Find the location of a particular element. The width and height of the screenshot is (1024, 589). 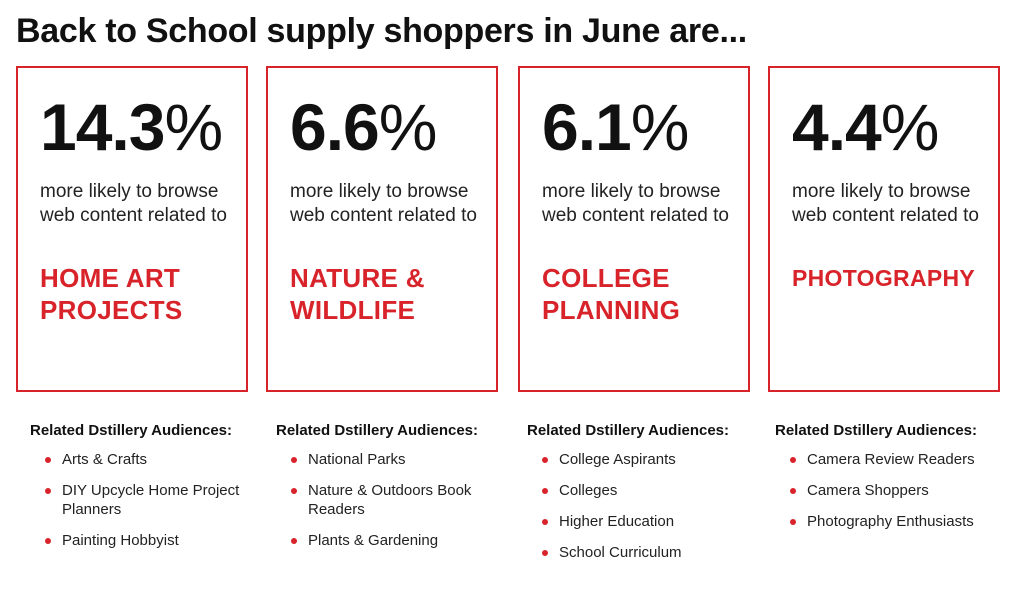

list-item: Arts & Crafts is located at coordinates (146, 459).